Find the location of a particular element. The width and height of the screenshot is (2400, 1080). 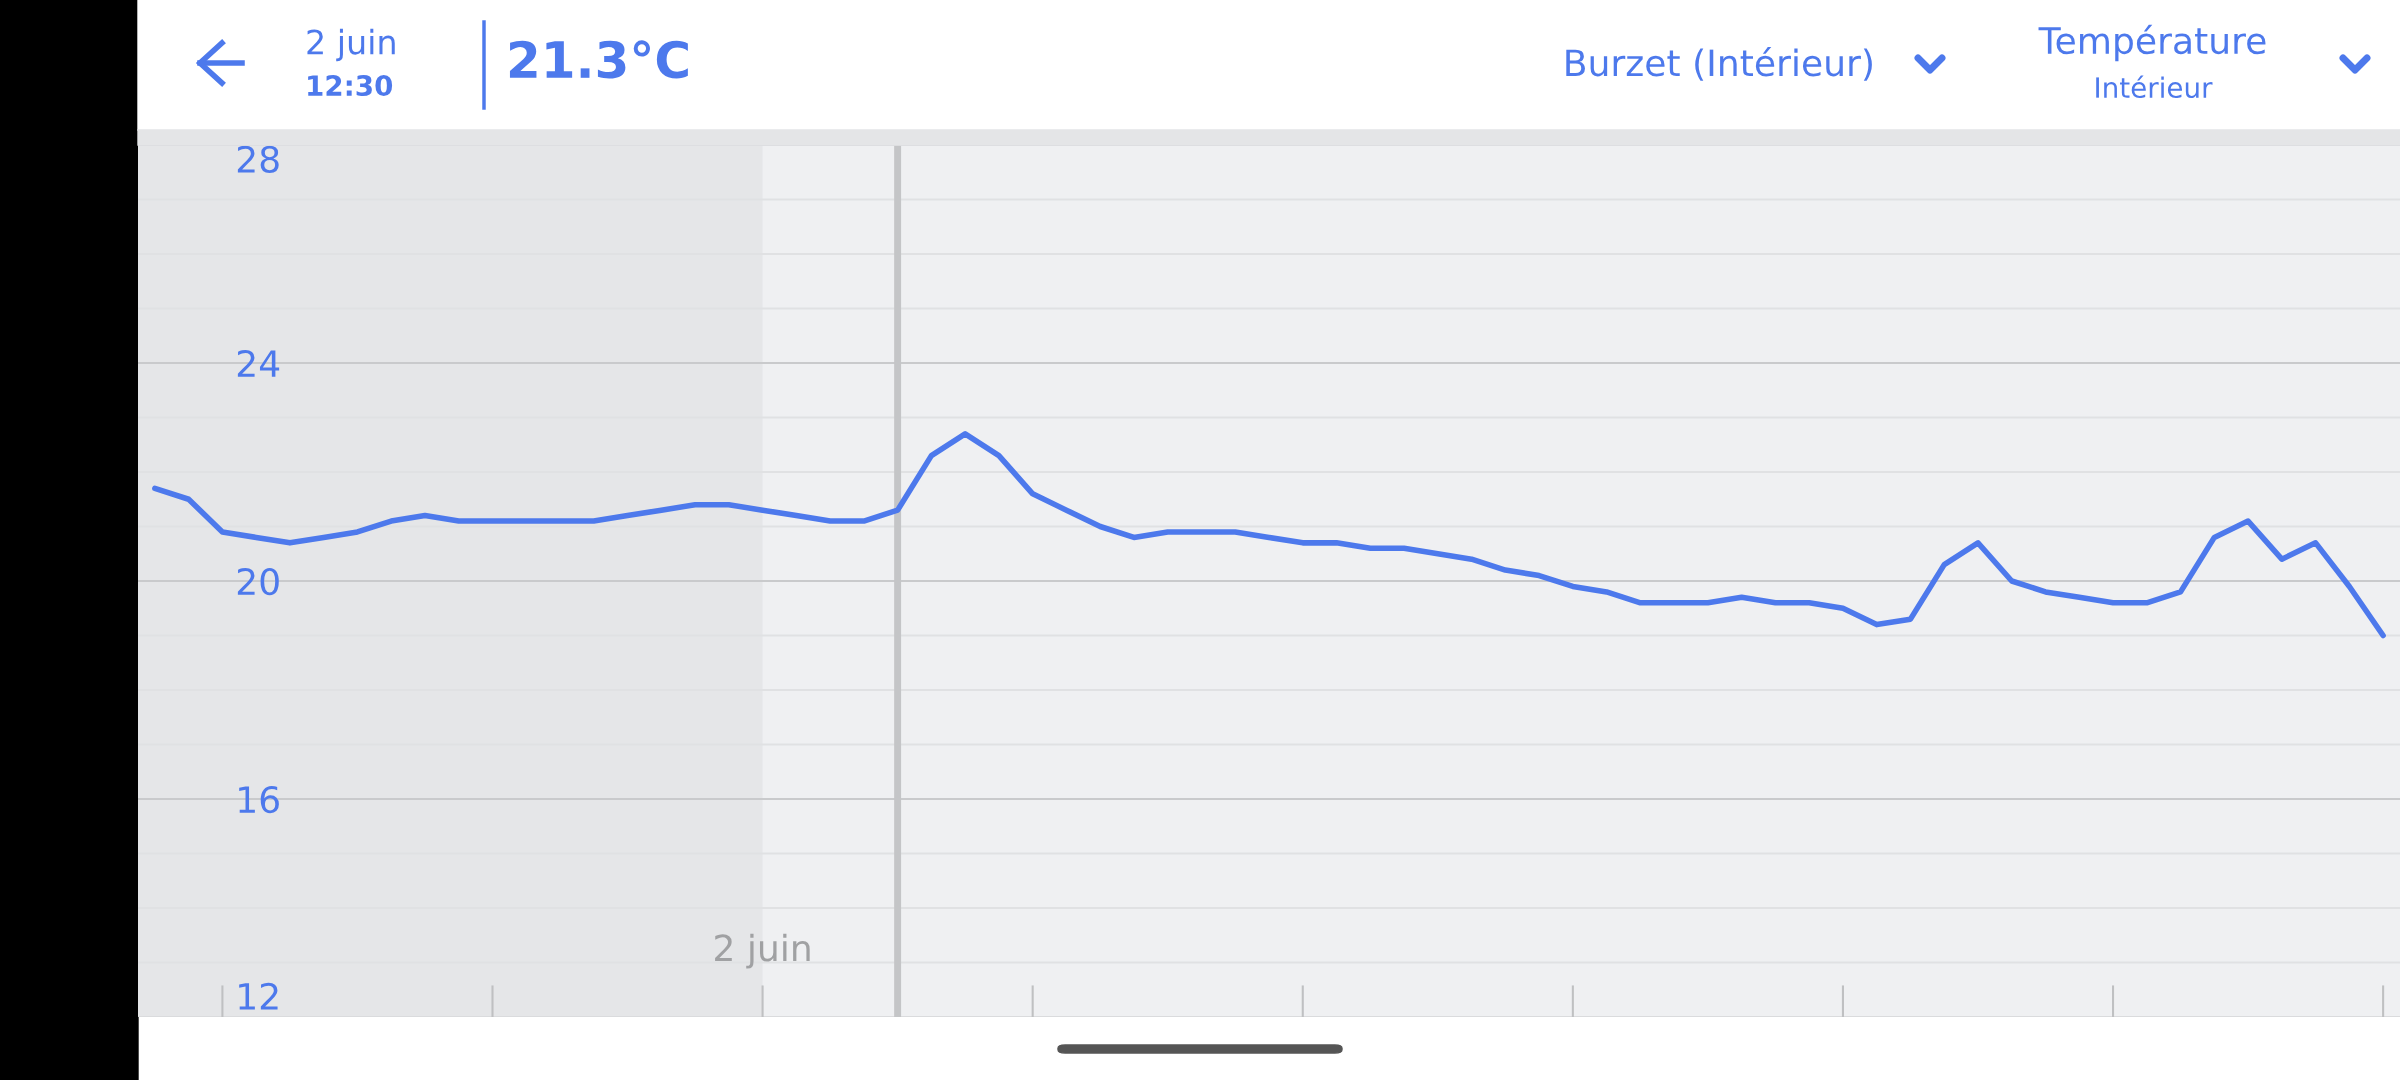

text: 12:30 is located at coordinates (350, 86).